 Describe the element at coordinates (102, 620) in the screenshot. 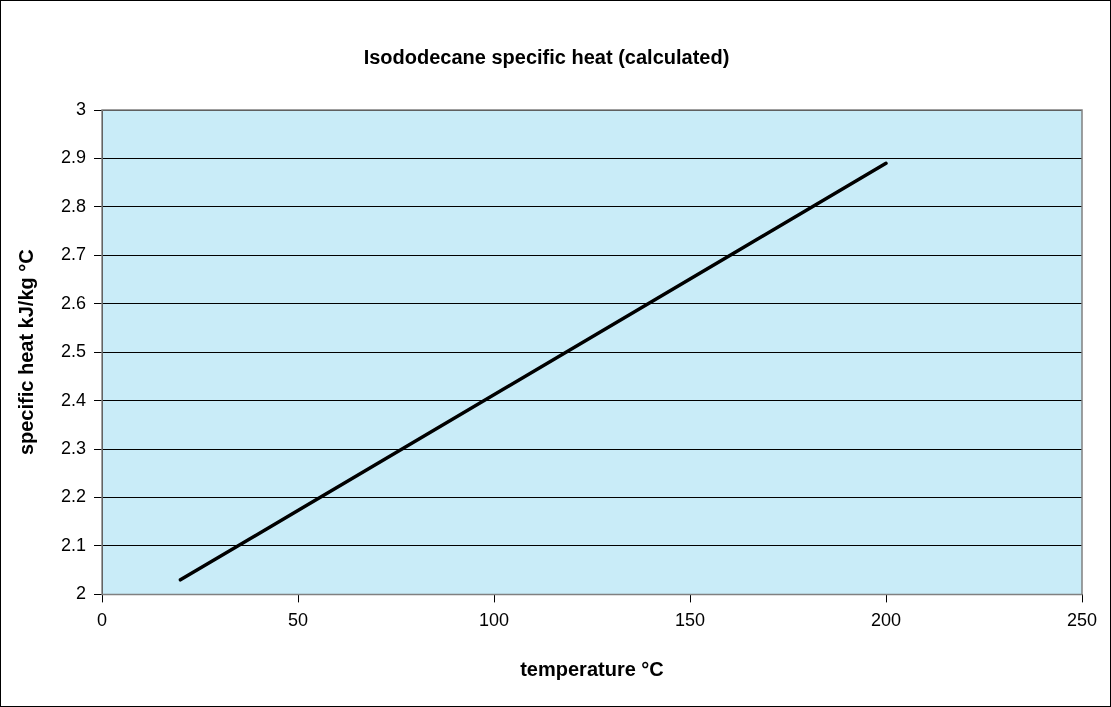

I see `x-tick-label: 0` at that location.